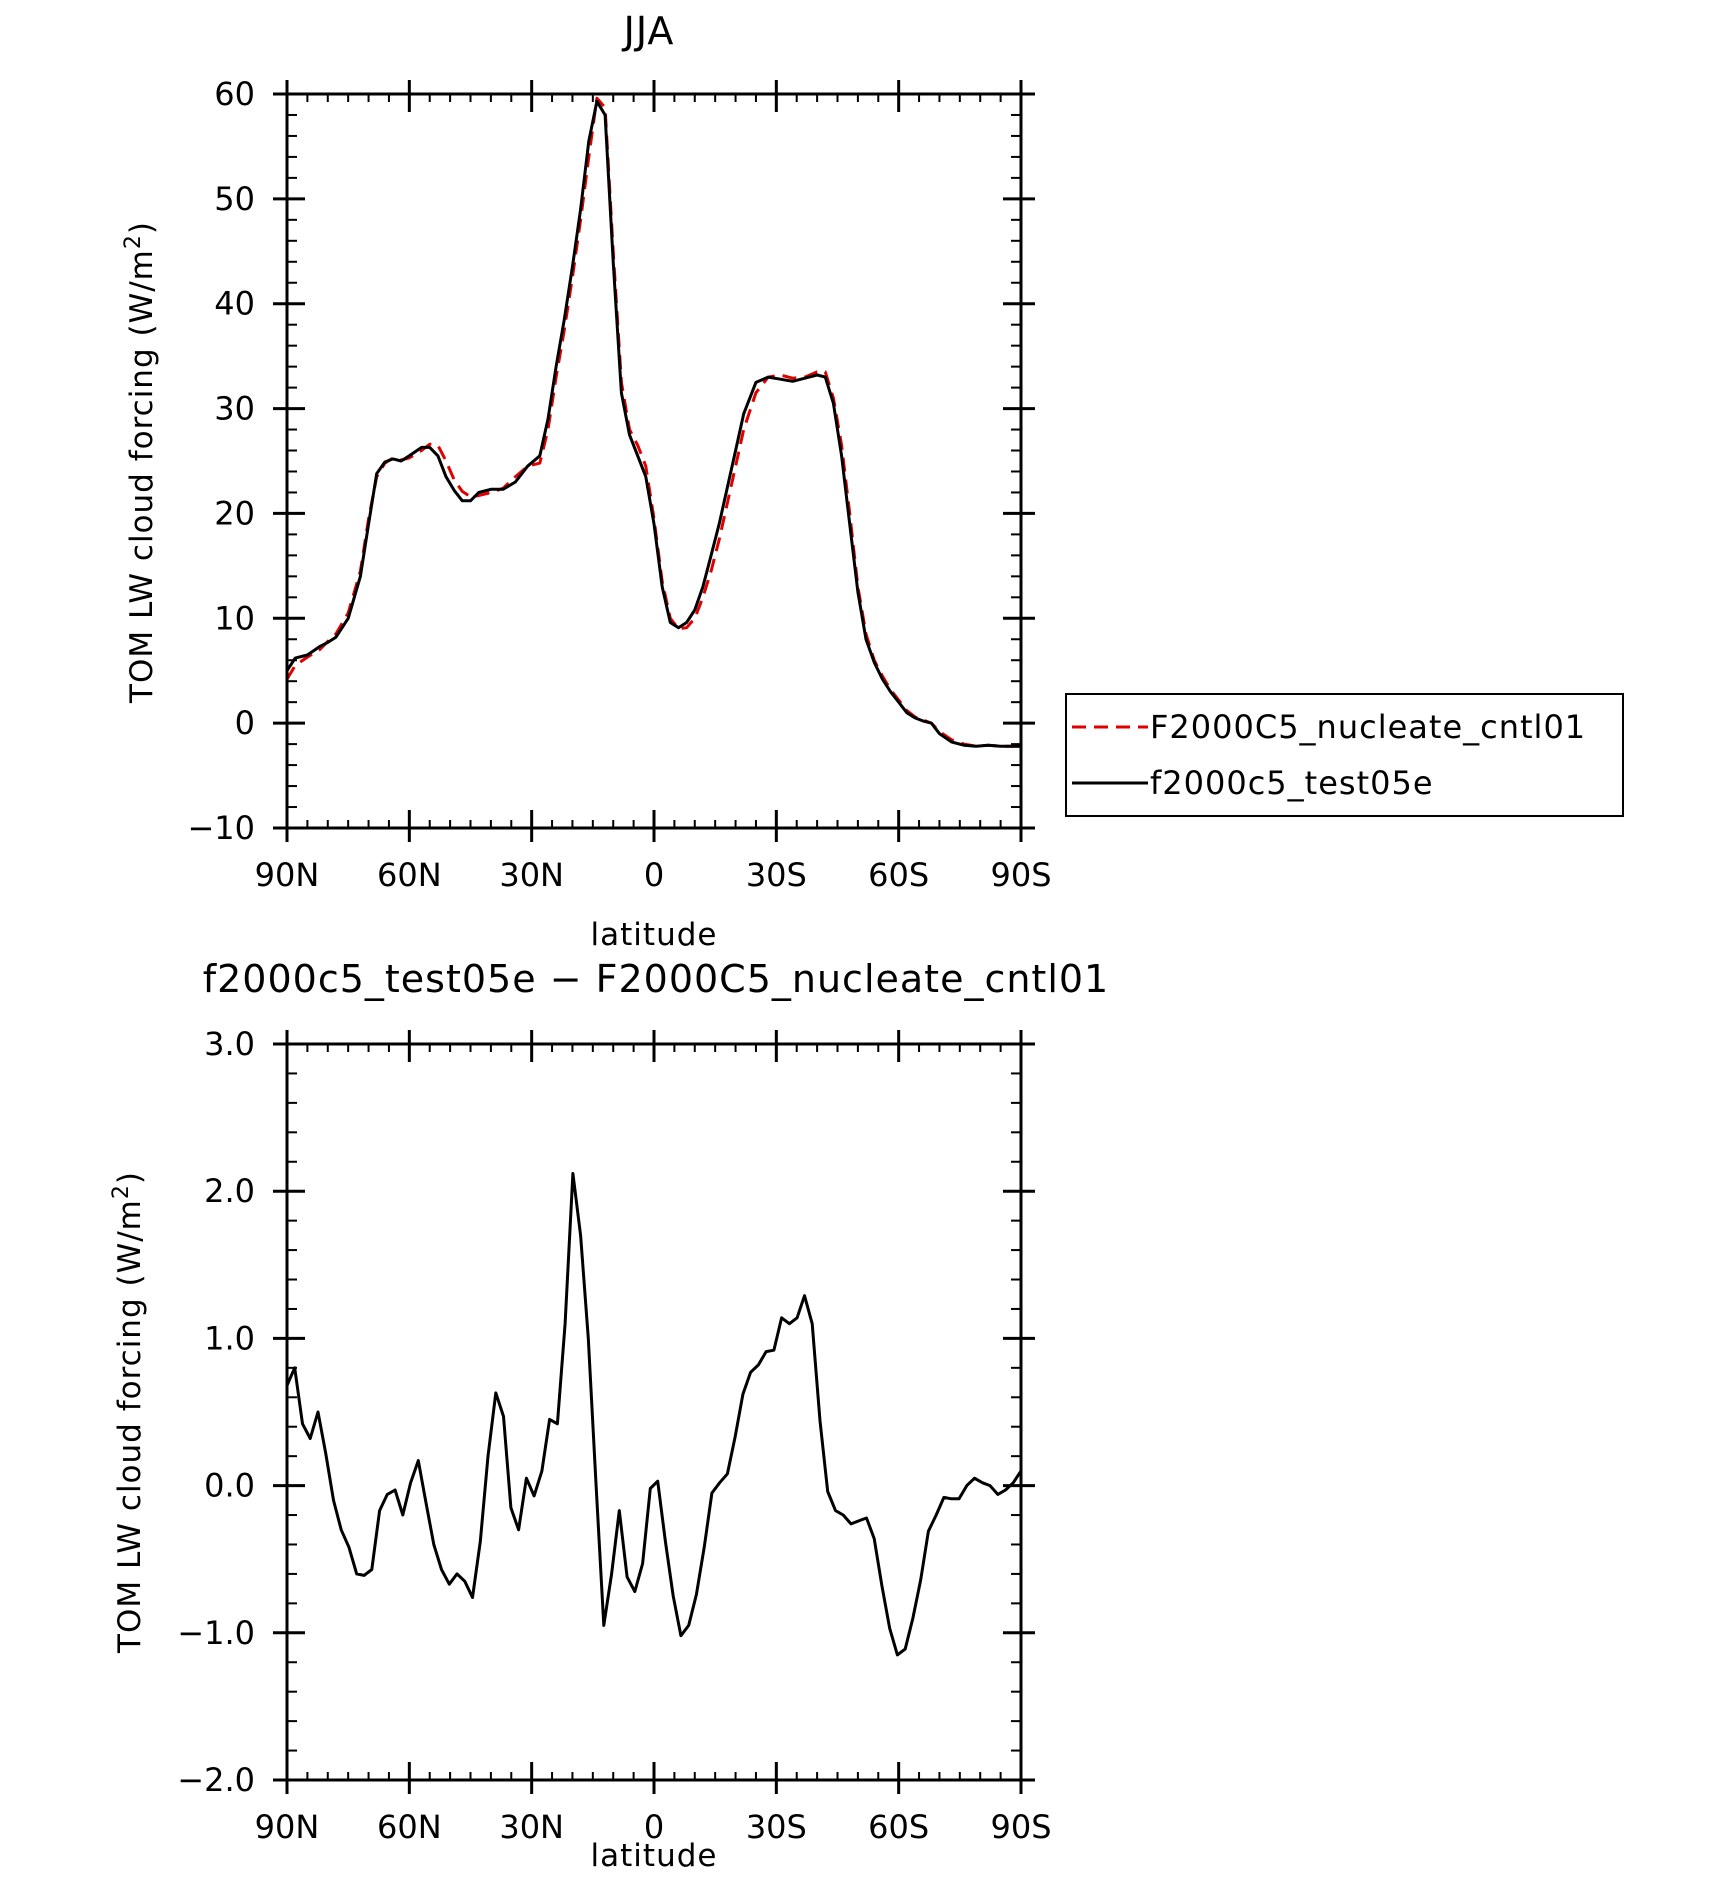 The width and height of the screenshot is (1710, 1877). What do you see at coordinates (234, 94) in the screenshot?
I see `y-tick-label: 60` at bounding box center [234, 94].